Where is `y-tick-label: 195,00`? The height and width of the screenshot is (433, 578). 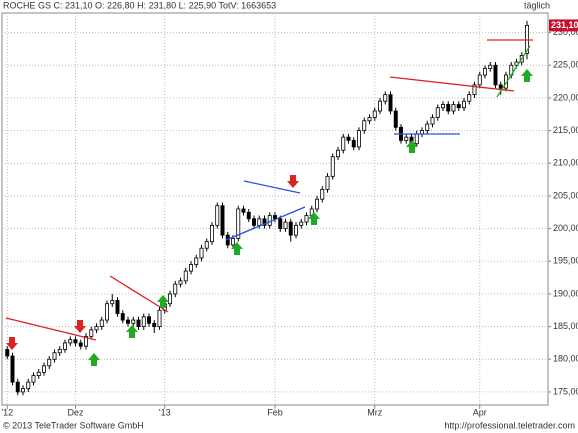 y-tick-label: 195,00 is located at coordinates (565, 261).